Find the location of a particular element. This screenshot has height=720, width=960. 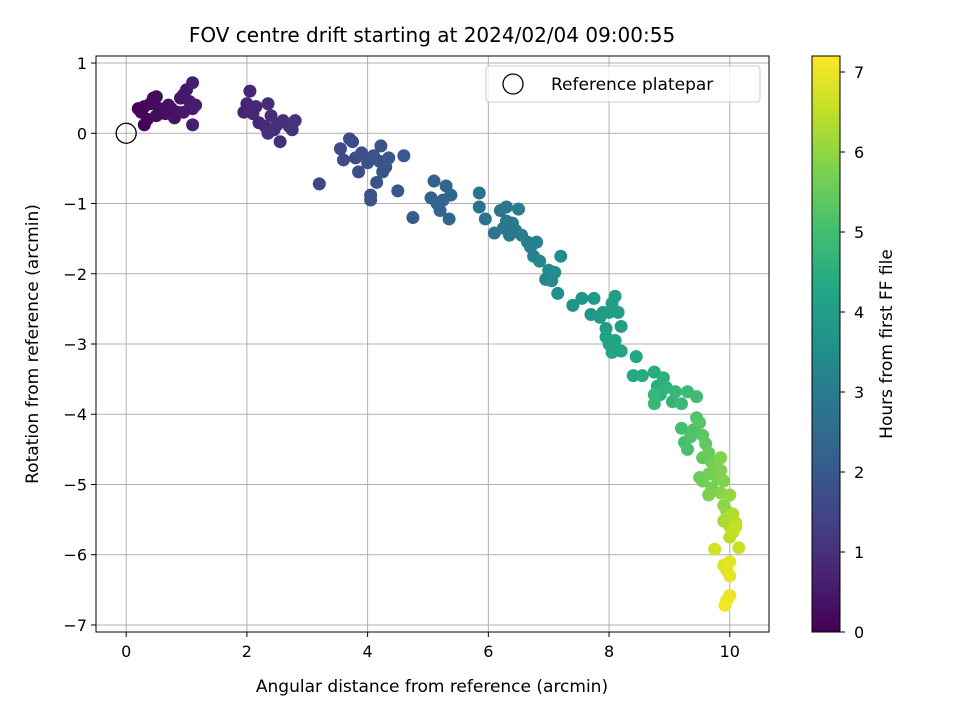

y-tick-label: −5 is located at coordinates (75, 484).